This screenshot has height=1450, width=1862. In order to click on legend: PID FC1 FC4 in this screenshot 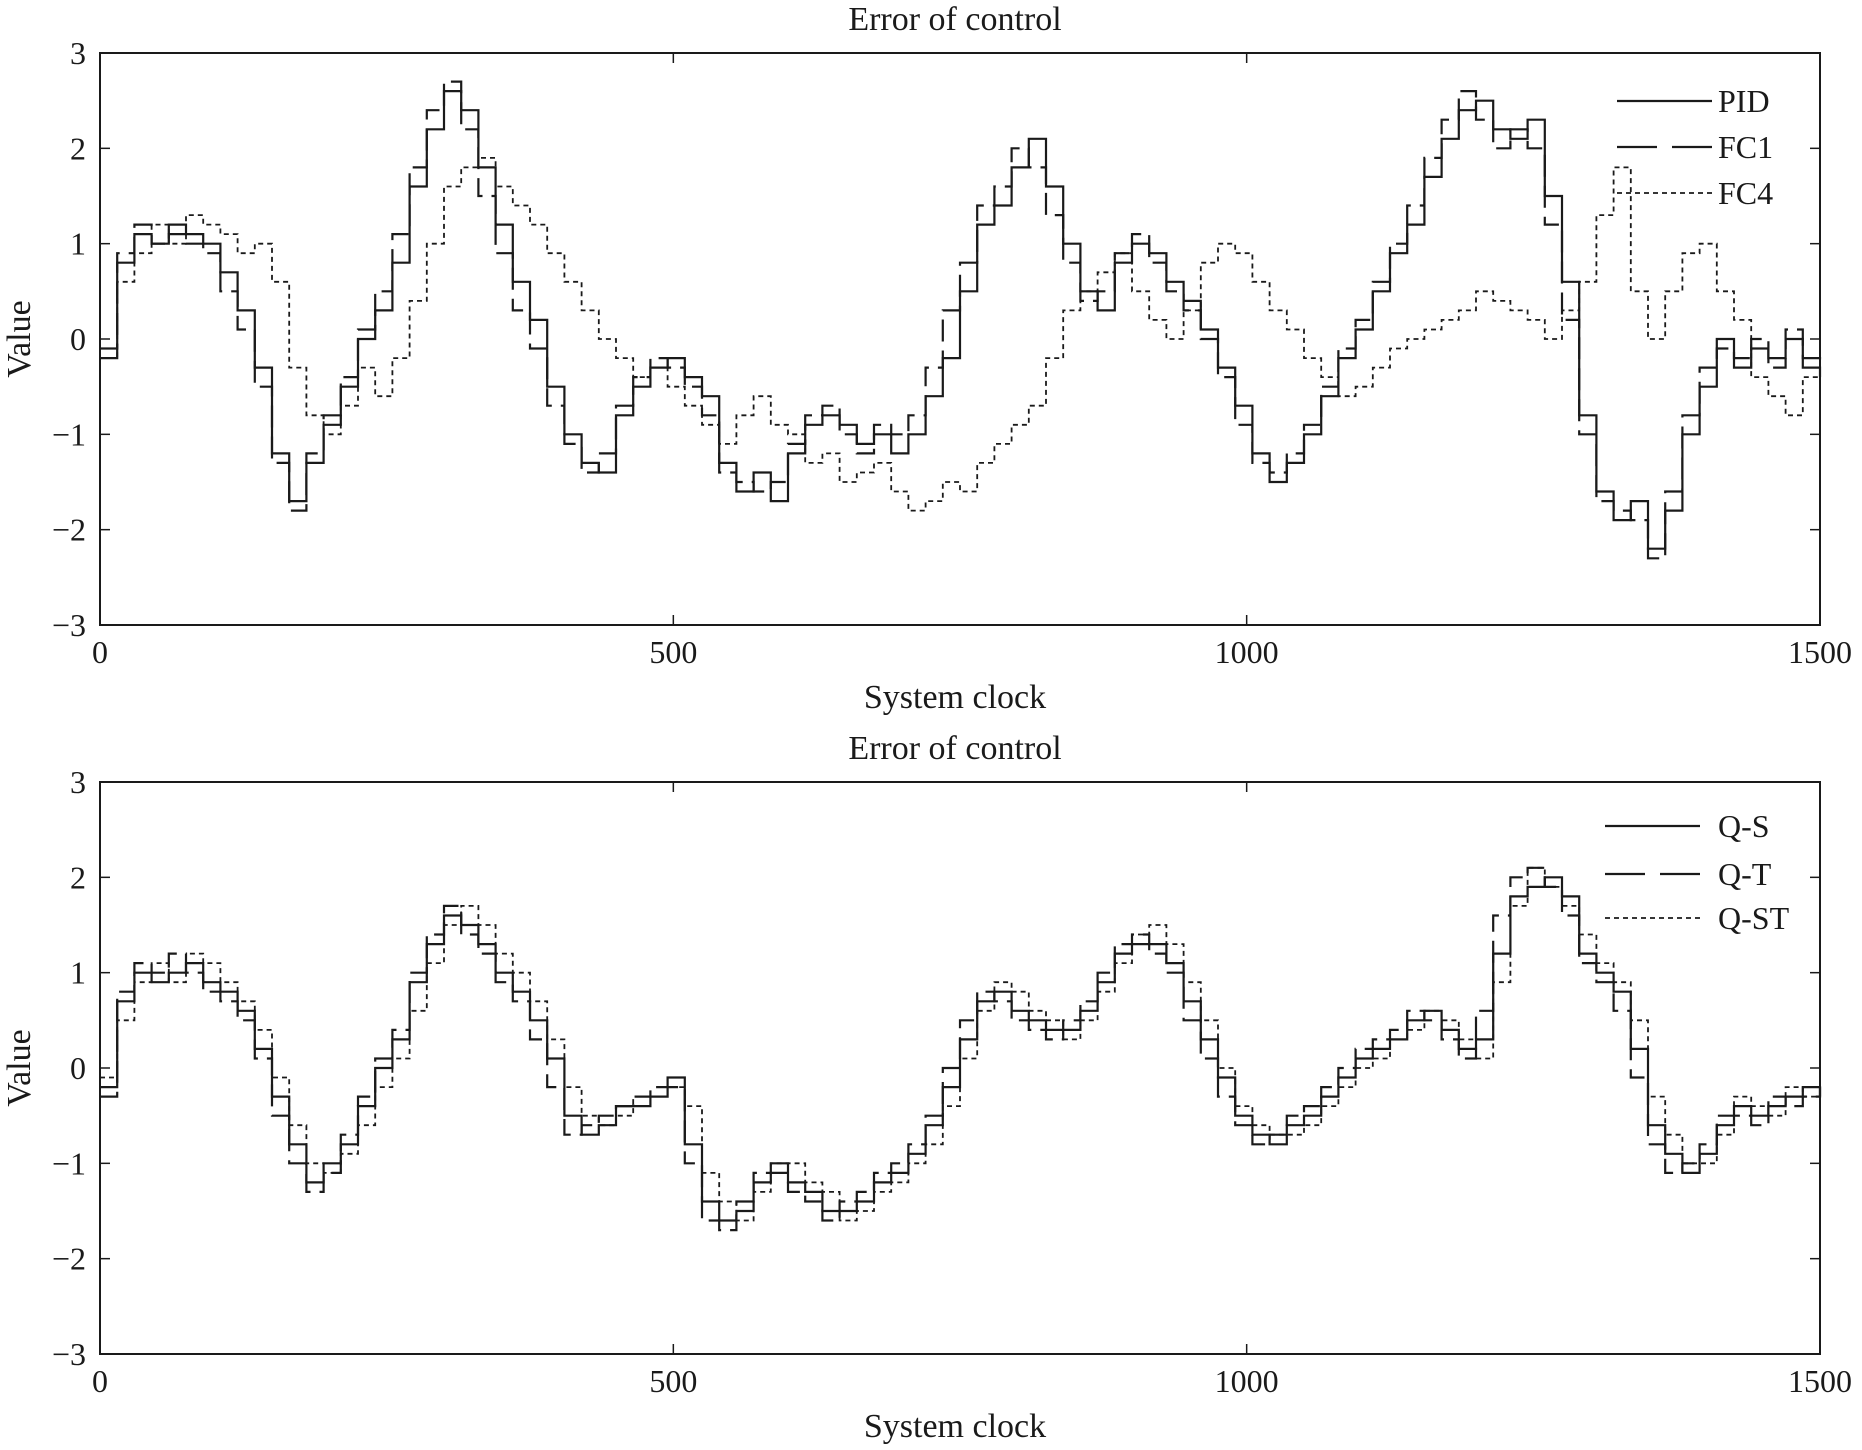, I will do `click(1695, 147)`.